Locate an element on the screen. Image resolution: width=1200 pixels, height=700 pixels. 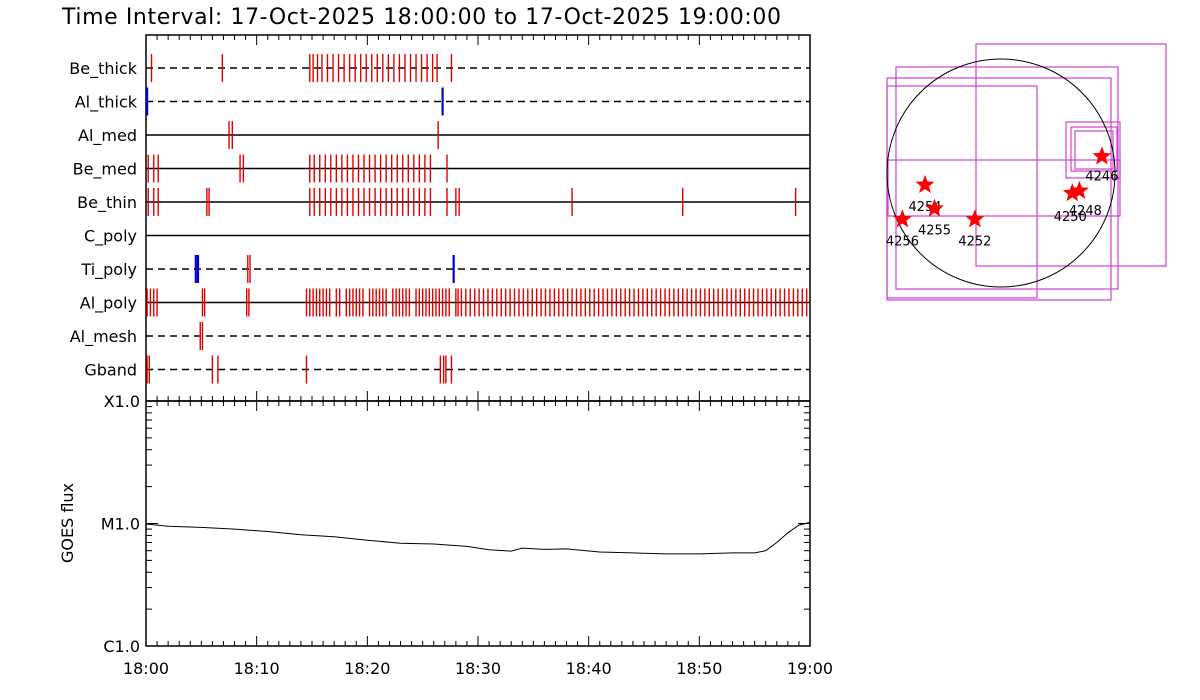
timeline-row-label: Al_mesh is located at coordinates (103, 337).